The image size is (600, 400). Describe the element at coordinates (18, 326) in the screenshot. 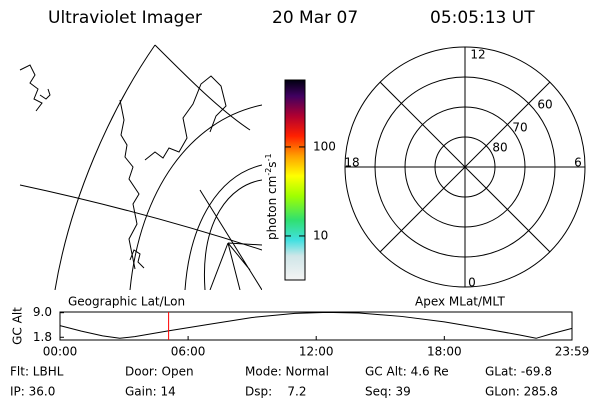

I see `y-axis-label: GC Alt` at that location.